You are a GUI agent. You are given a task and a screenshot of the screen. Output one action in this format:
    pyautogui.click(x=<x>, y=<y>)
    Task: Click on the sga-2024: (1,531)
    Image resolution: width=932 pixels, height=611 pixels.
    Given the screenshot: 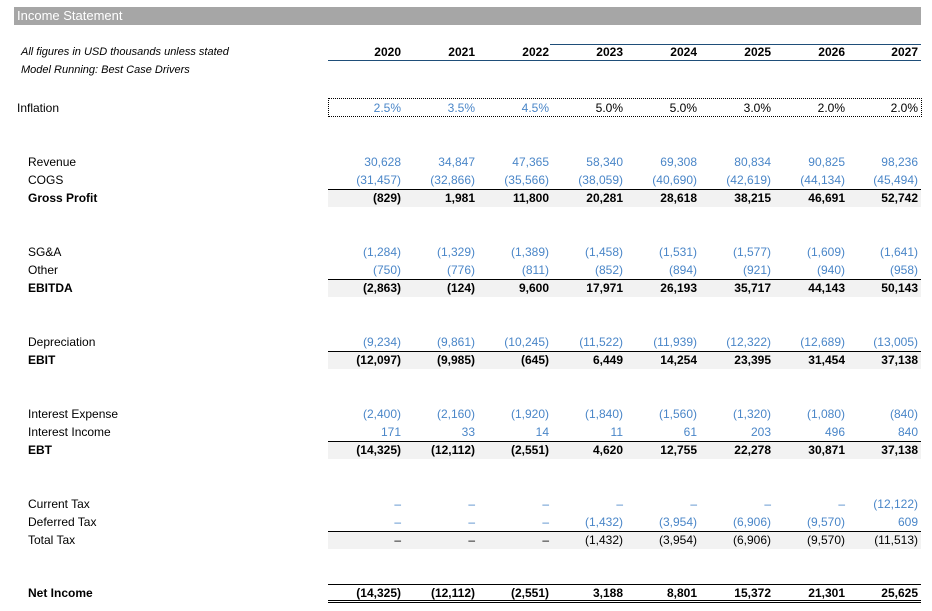 What is the action you would take?
    pyautogui.click(x=677, y=252)
    